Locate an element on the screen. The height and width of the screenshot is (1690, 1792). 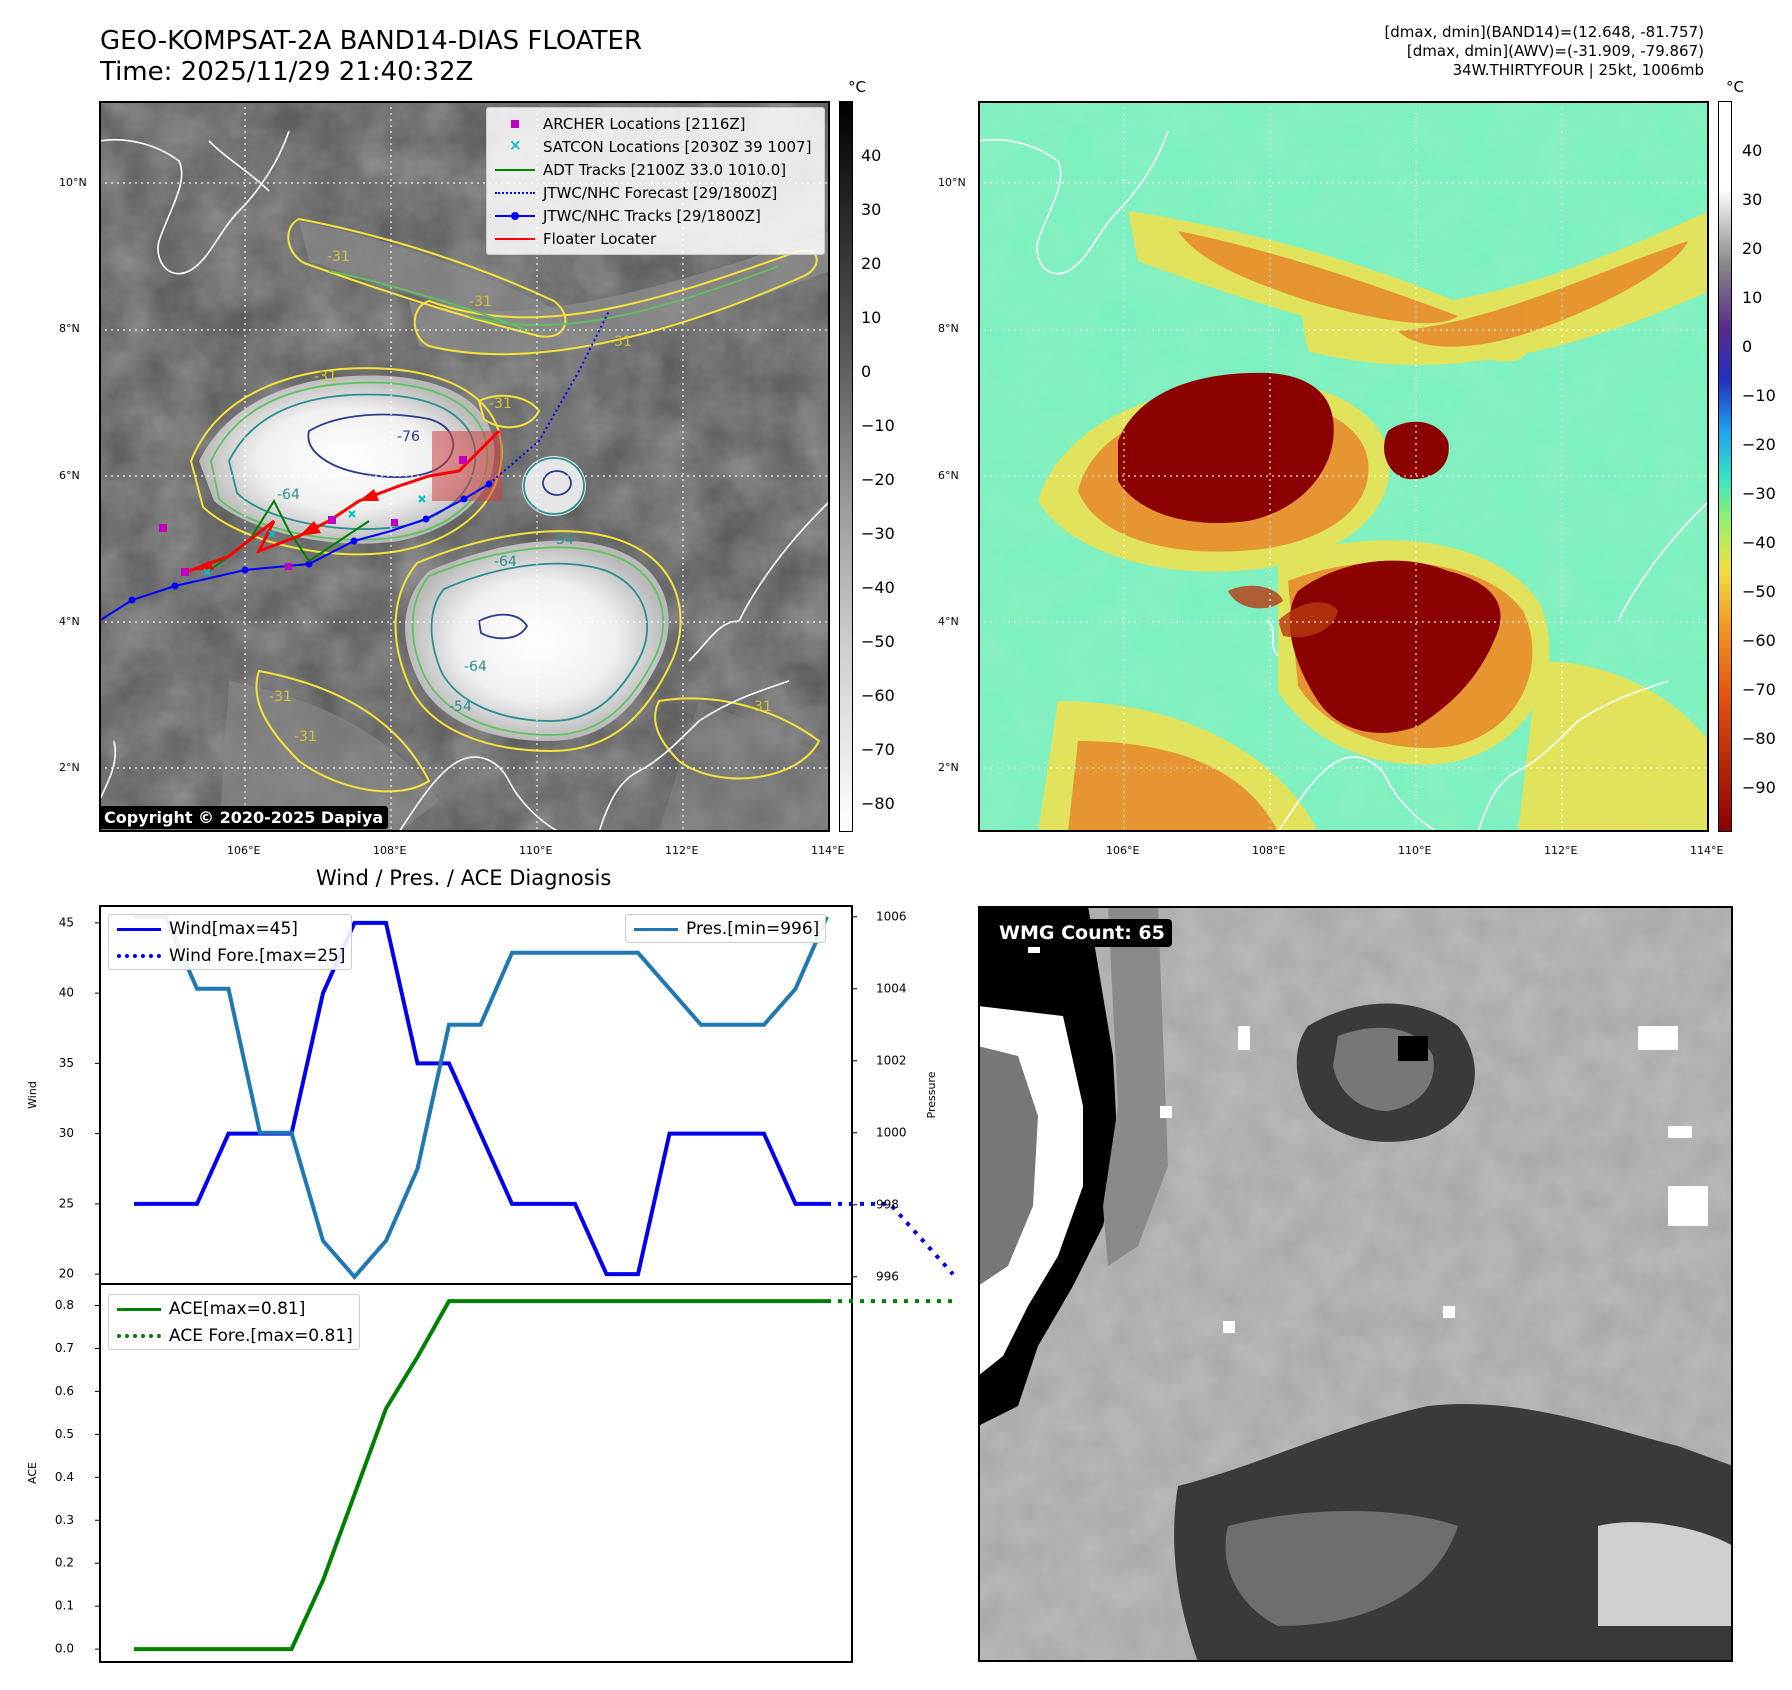
colorbar-tick: −50 is located at coordinates (1759, 591).